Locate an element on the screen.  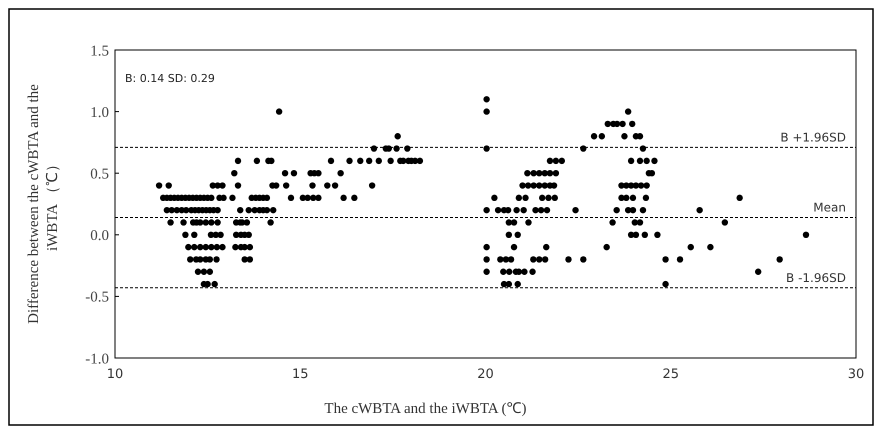
x-tick-label: 20 is located at coordinates (485, 374).